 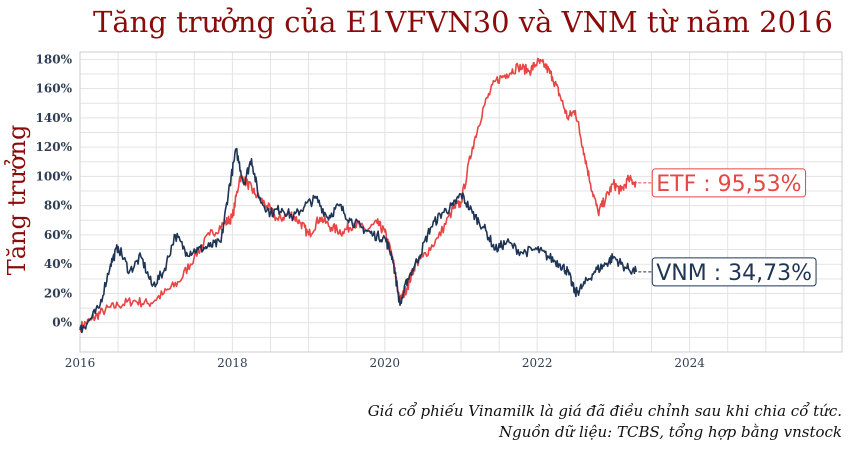 I want to click on y-tick-label: 100%, so click(x=54, y=176).